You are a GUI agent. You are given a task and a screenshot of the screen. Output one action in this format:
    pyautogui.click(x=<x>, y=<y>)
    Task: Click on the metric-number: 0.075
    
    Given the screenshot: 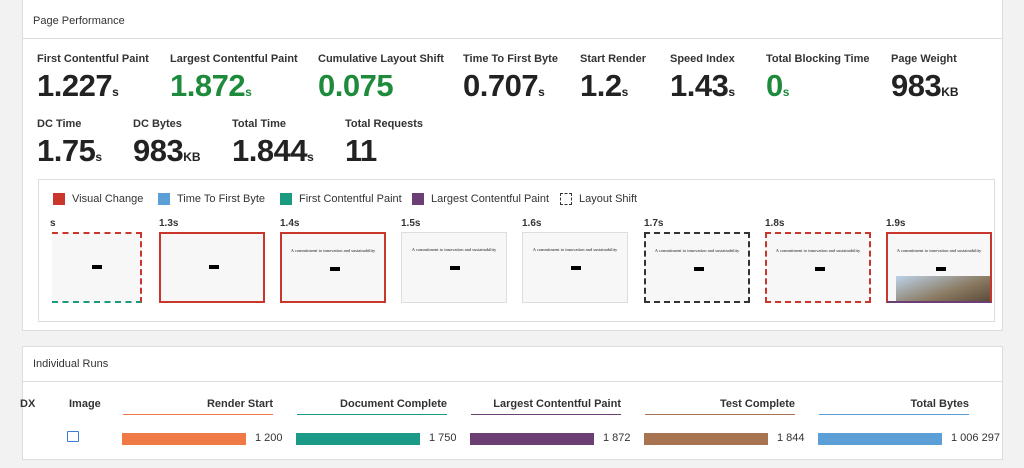 What is the action you would take?
    pyautogui.click(x=356, y=85)
    